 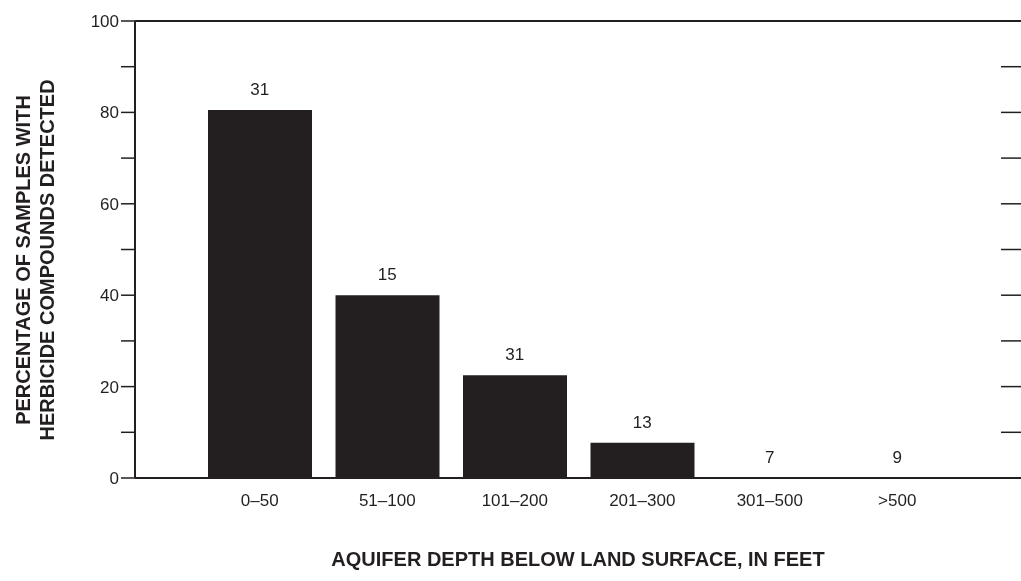 What do you see at coordinates (897, 501) in the screenshot?
I see `x-tick-label: >500` at bounding box center [897, 501].